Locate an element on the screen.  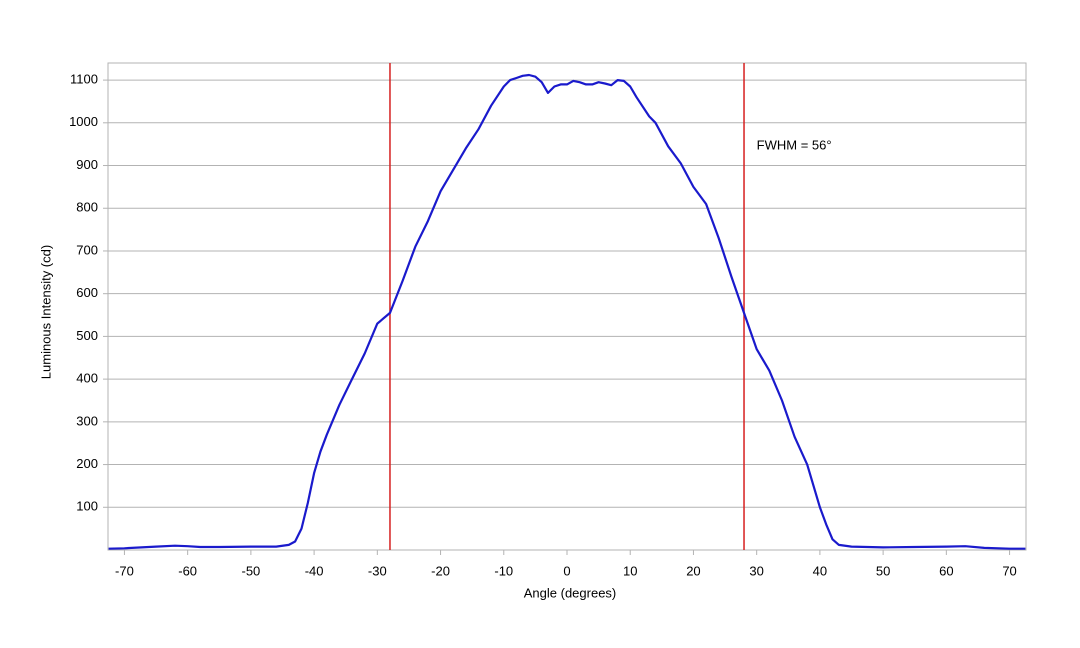
x-tick-label: -60 is located at coordinates (187, 570).